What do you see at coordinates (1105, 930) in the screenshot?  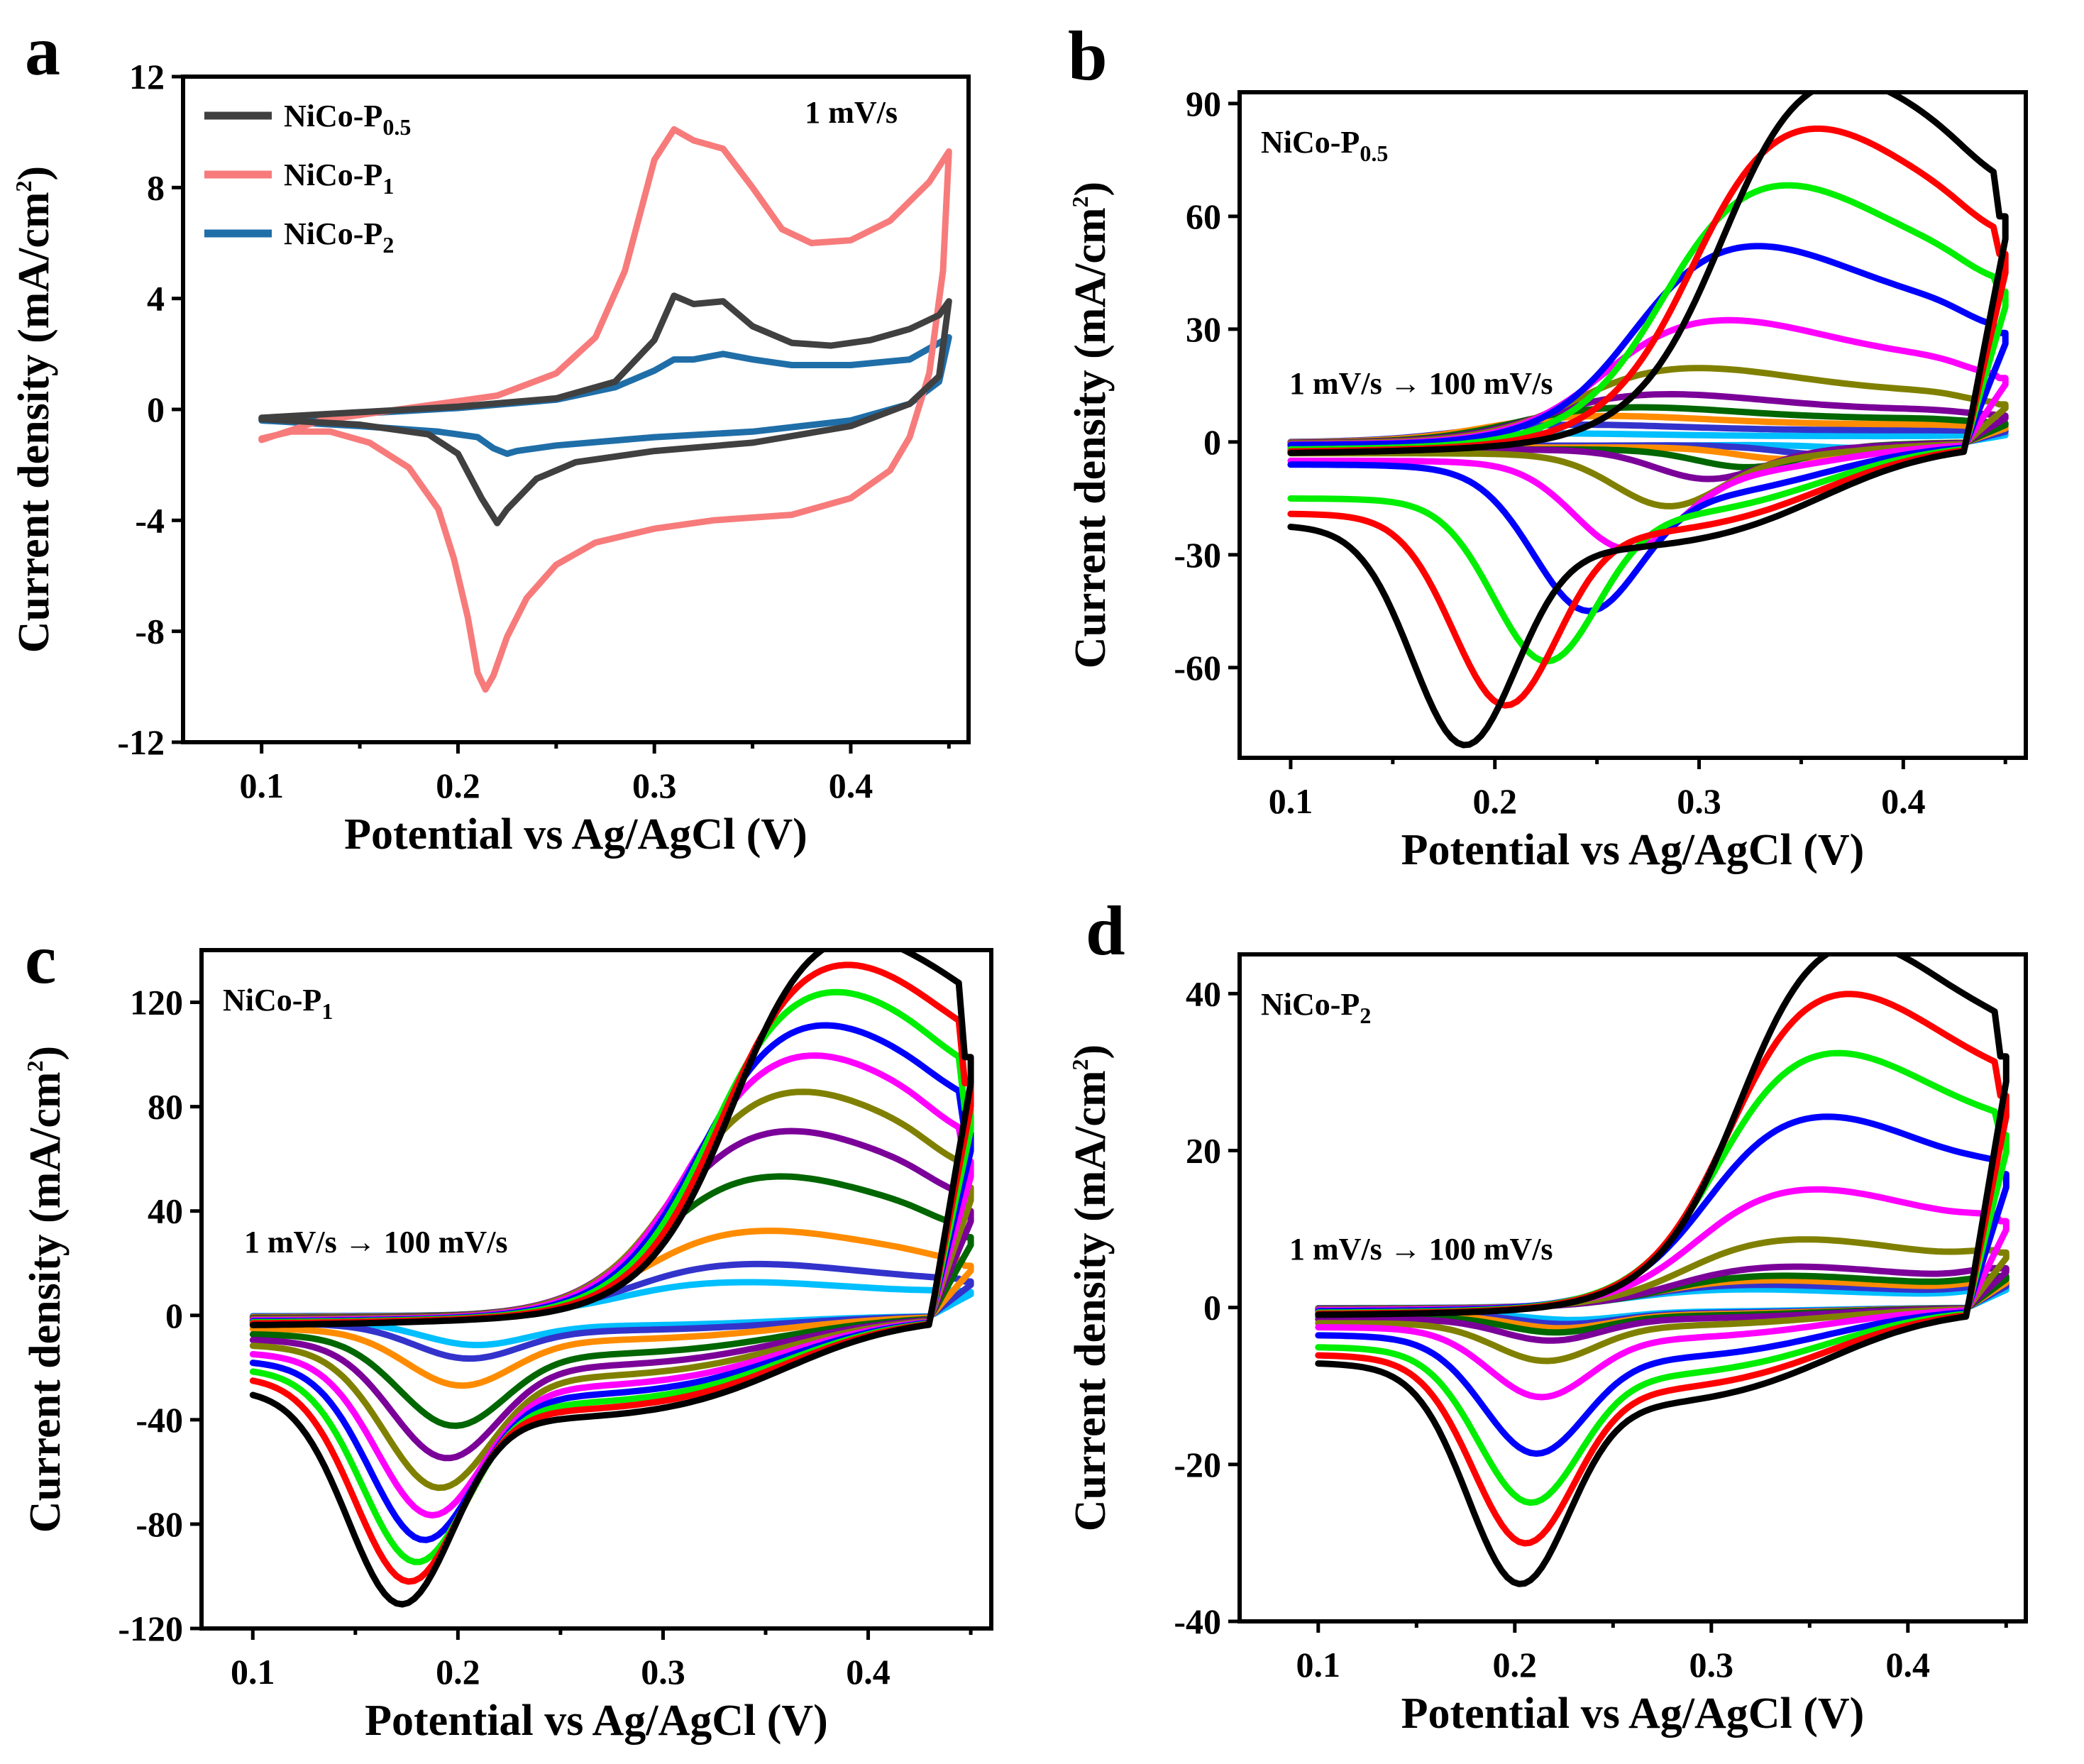 I see `panel-letter: d` at bounding box center [1105, 930].